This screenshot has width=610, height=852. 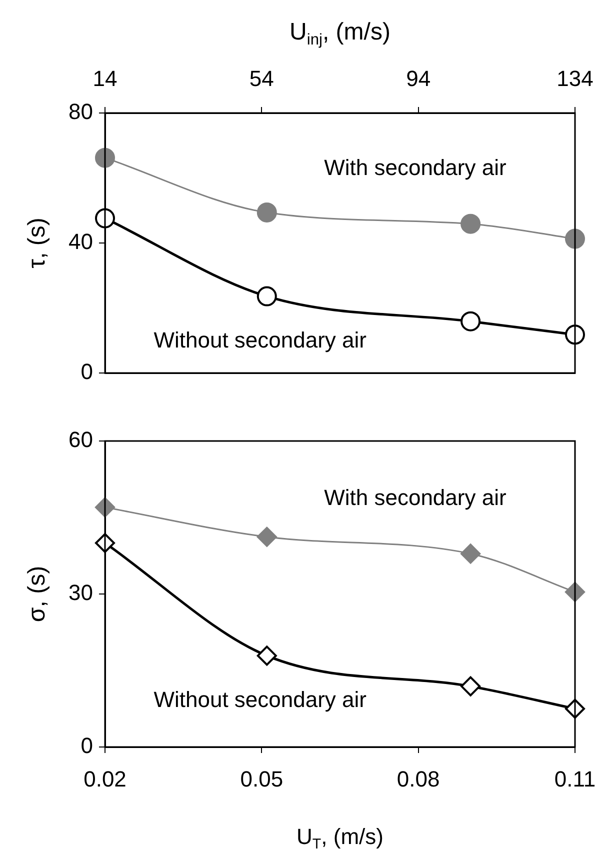 I want to click on x-tick-label: 0.05, so click(x=262, y=779).